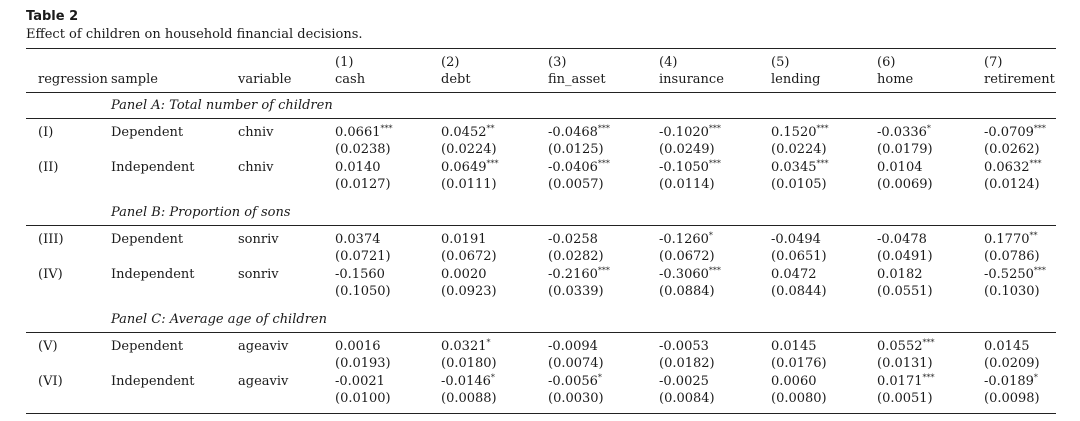  Describe the element at coordinates (50, 274) in the screenshot. I see `regression-label: (IV)` at that location.